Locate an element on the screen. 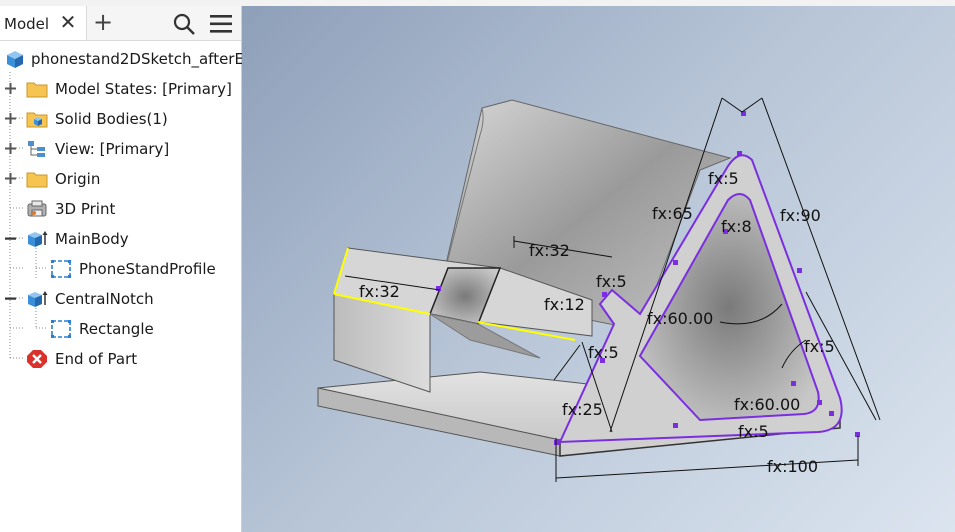 This screenshot has height=532, width=955. tree-connector-lines is located at coordinates (28, 215).